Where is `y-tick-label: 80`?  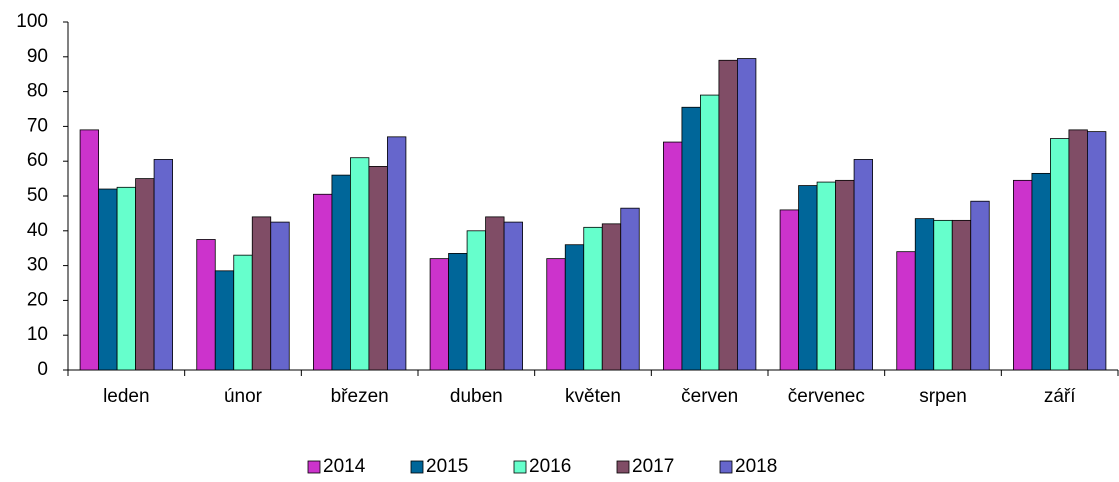
y-tick-label: 80 is located at coordinates (37, 91).